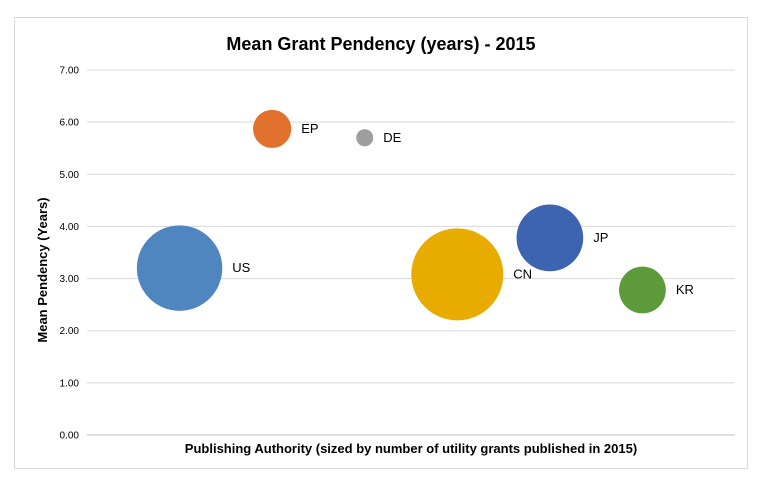 The height and width of the screenshot is (494, 768). Describe the element at coordinates (380, 44) in the screenshot. I see `chart-title: Mean Grant Pendency (years) - 2015` at that location.